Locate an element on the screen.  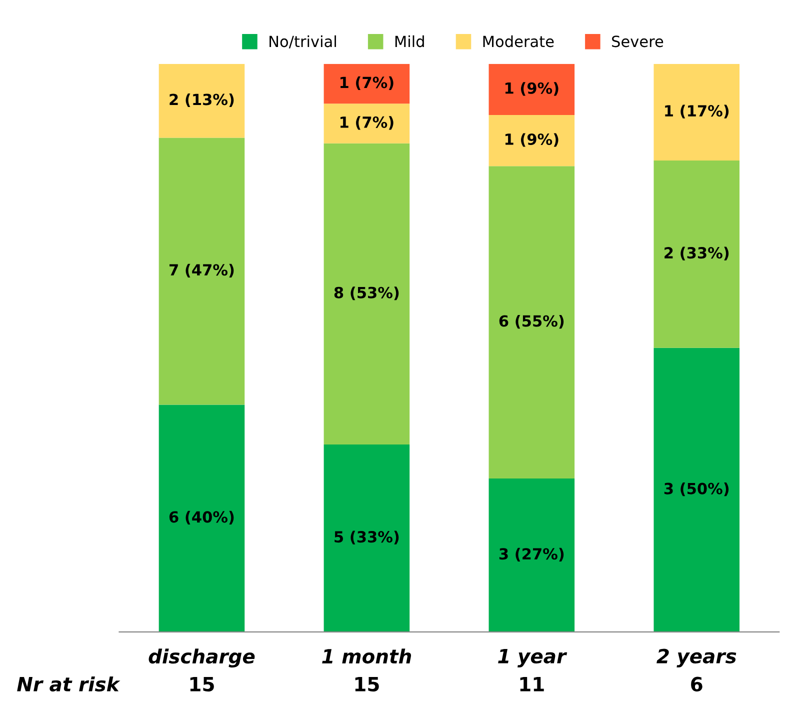
data-label: 2 (13%) is located at coordinates (202, 100).